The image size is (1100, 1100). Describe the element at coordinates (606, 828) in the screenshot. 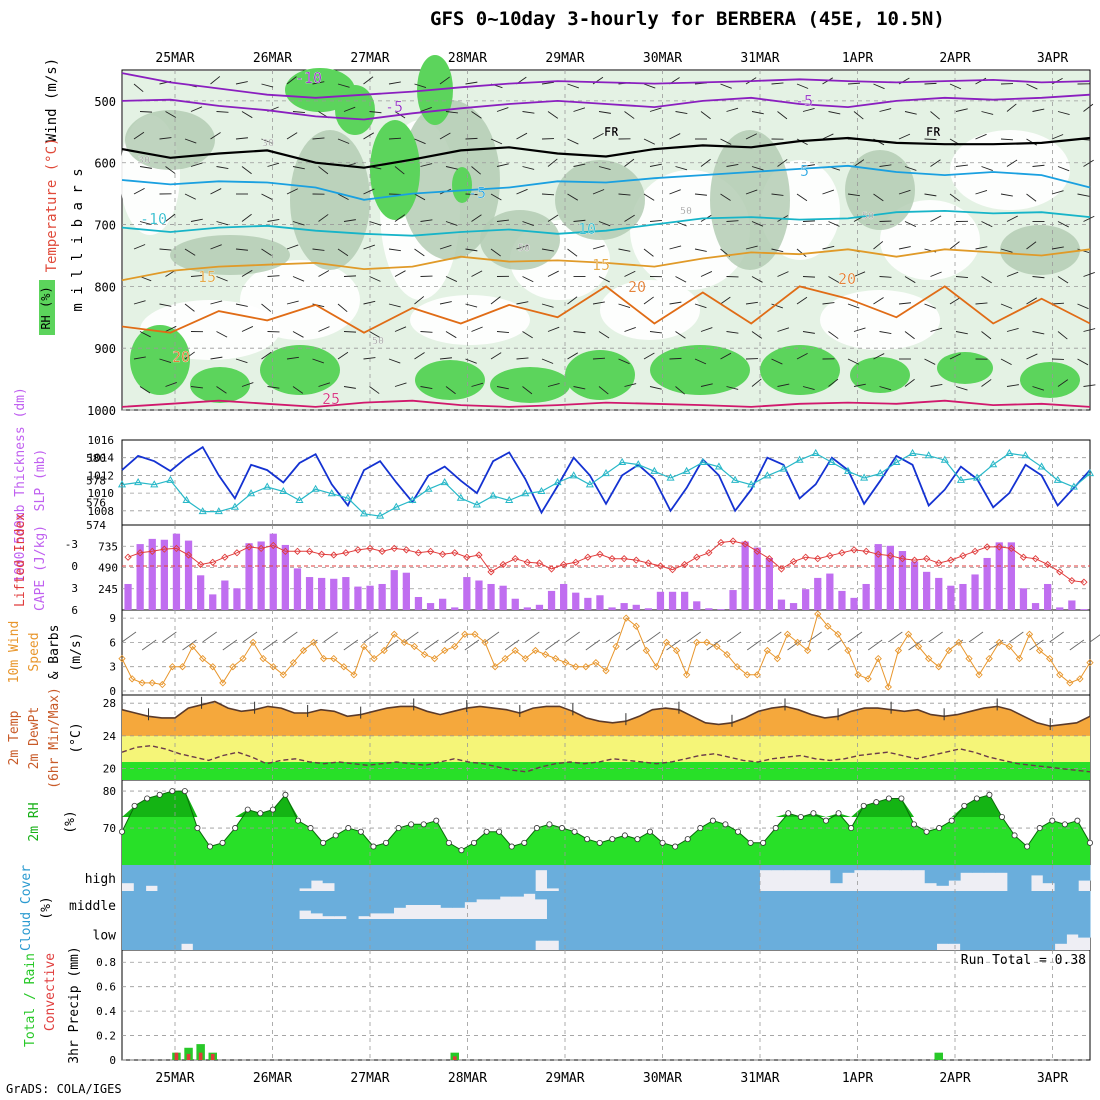

I see `rh2m-area` at that location.